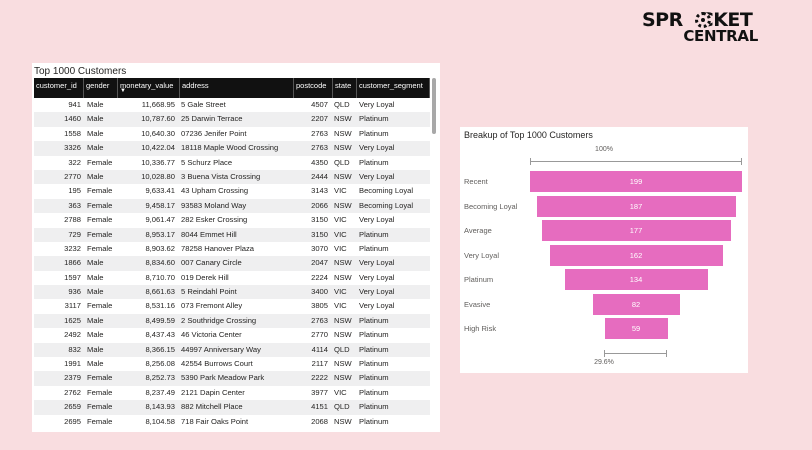 The width and height of the screenshot is (812, 450). I want to click on header-monetary-value: monetary_value, so click(149, 88).